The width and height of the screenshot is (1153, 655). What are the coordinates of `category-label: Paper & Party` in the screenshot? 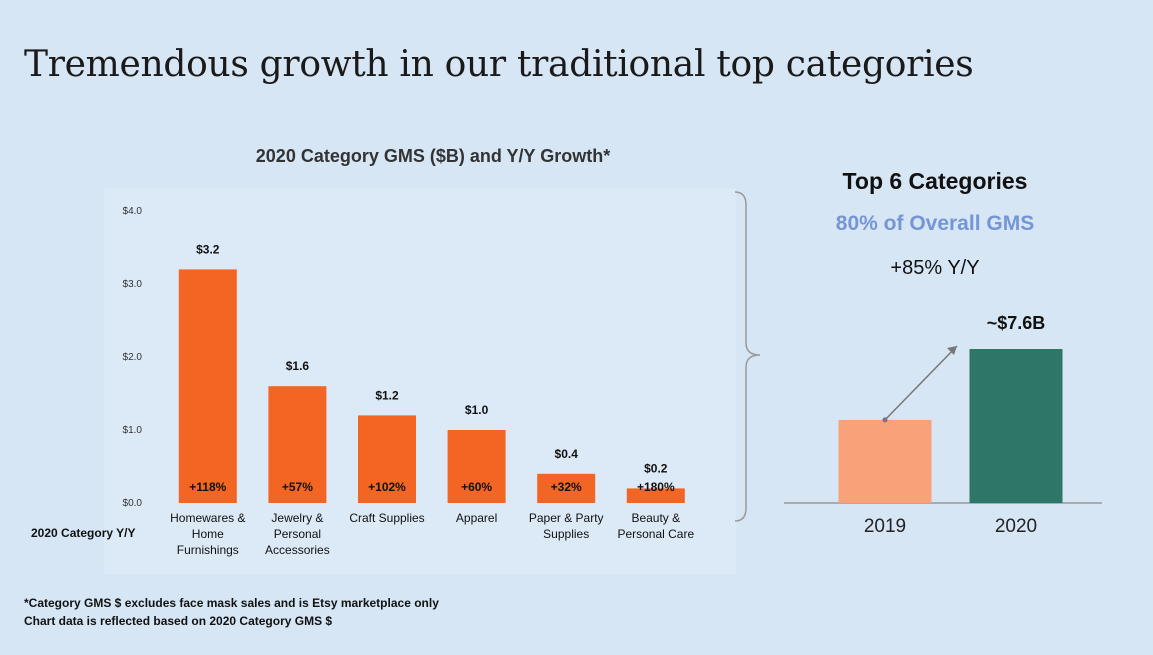 It's located at (566, 518).